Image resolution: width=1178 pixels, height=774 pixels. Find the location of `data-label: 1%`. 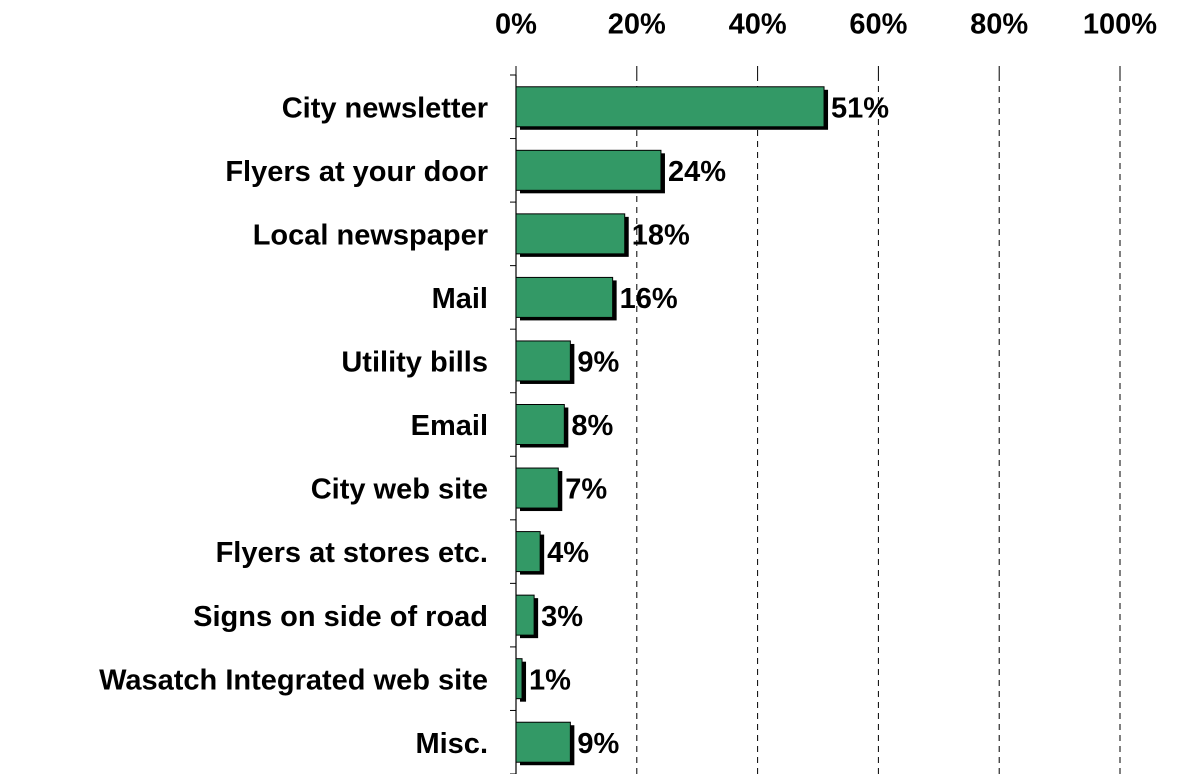

data-label: 1% is located at coordinates (550, 680).